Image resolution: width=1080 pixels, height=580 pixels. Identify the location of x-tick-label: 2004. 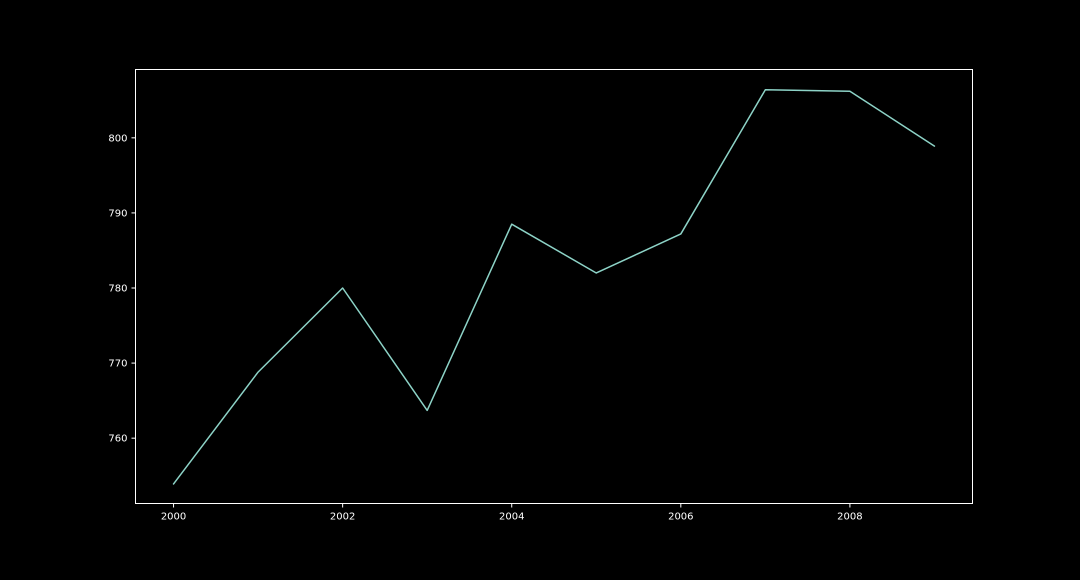
(511, 517).